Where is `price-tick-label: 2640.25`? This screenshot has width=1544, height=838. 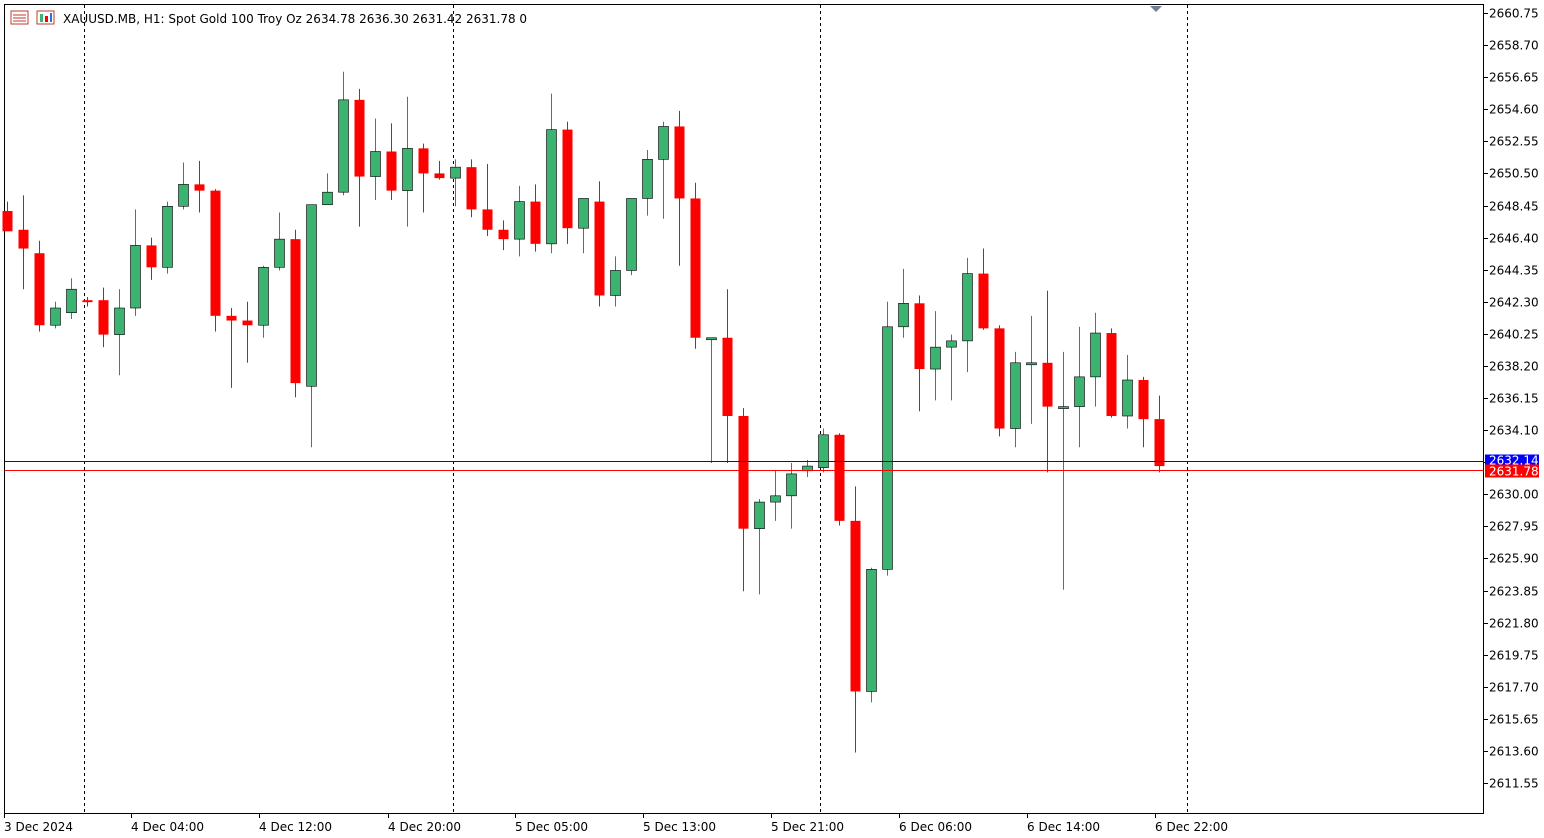 price-tick-label: 2640.25 is located at coordinates (1514, 335).